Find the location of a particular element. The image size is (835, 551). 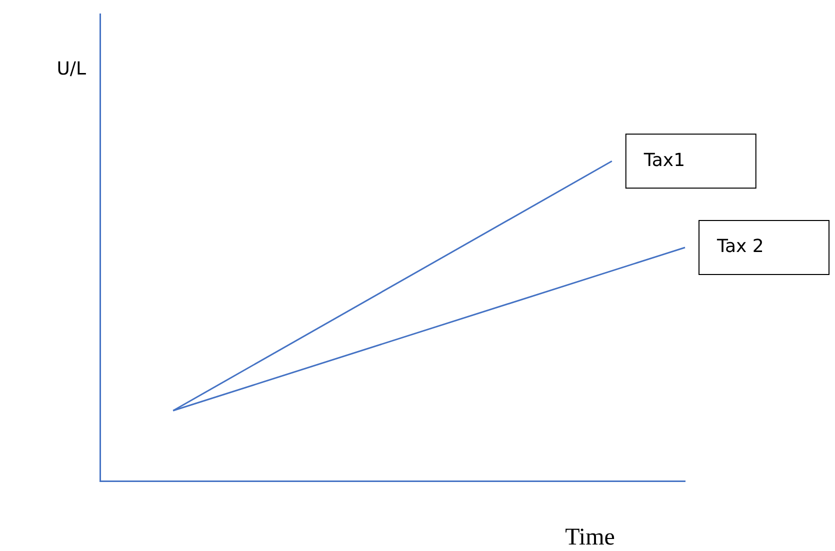

y-axis-title: U/L is located at coordinates (71, 69).